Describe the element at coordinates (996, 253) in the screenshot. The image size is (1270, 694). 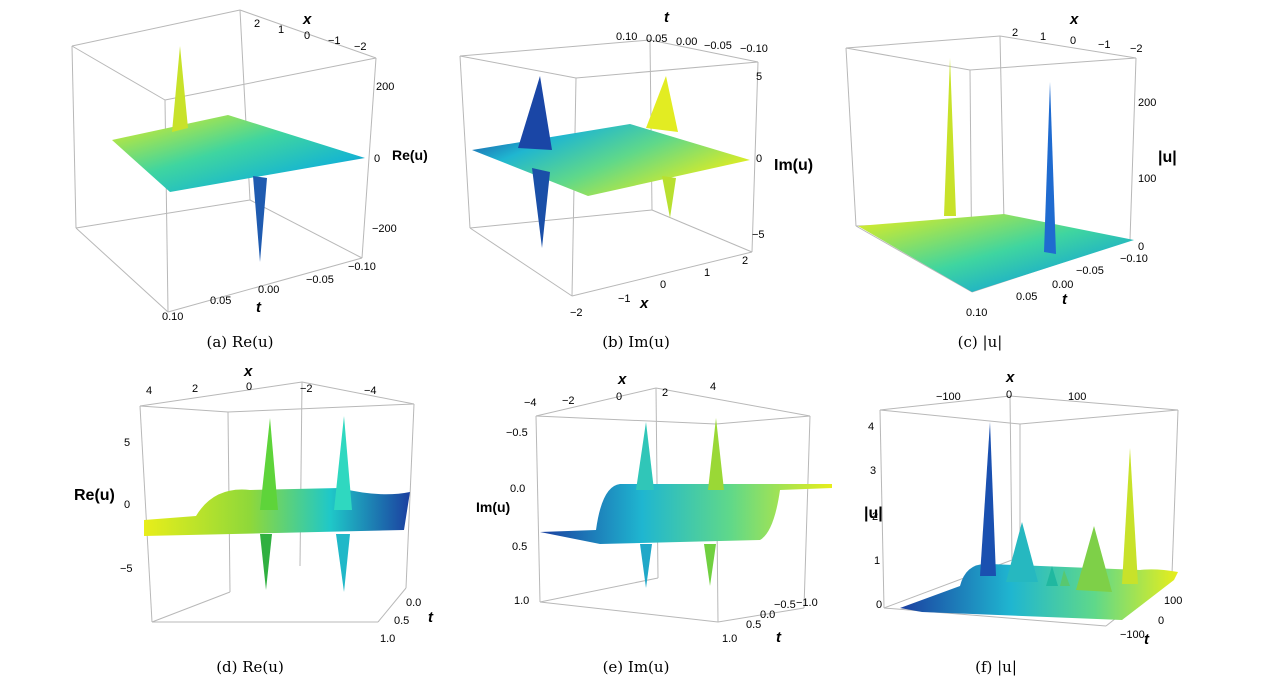
I see `surface-c` at that location.